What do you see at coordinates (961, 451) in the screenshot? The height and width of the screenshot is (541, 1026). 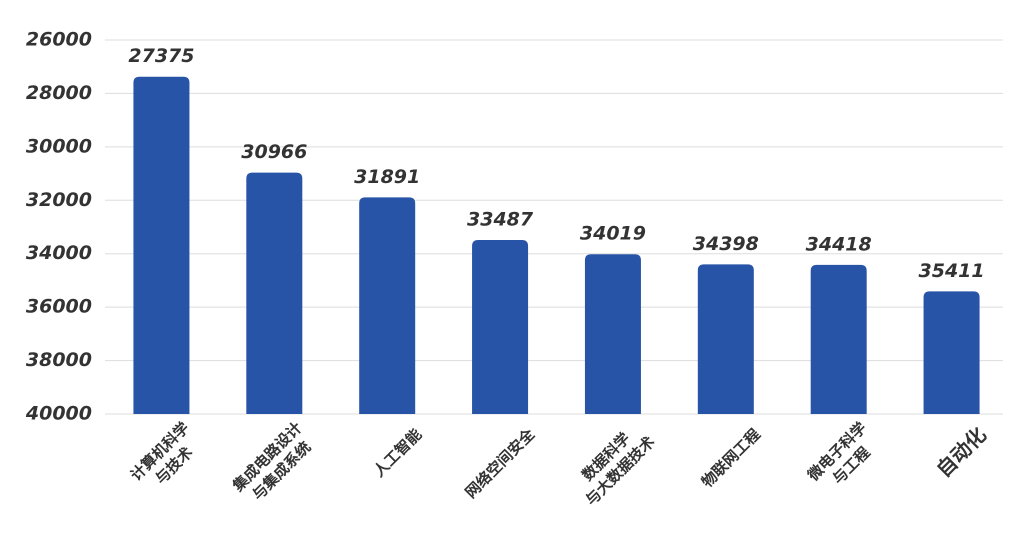 I see `x-tick-label: 自动化` at bounding box center [961, 451].